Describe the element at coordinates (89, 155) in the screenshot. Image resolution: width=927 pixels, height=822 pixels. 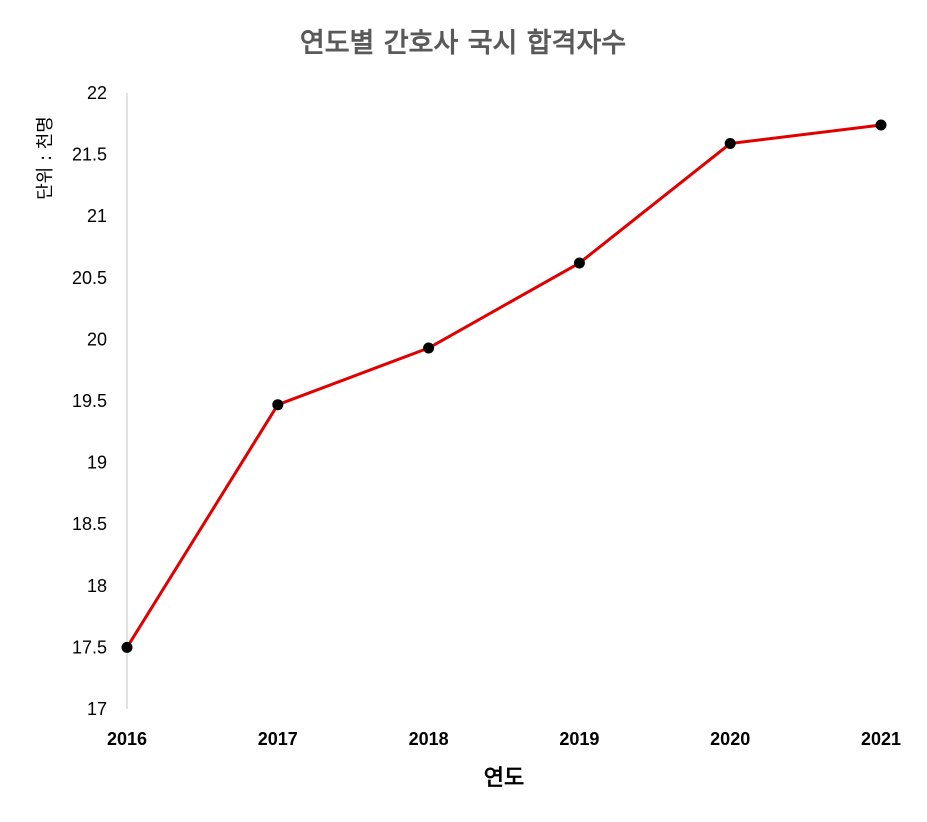
I see `y-tick-label: 21.5` at that location.